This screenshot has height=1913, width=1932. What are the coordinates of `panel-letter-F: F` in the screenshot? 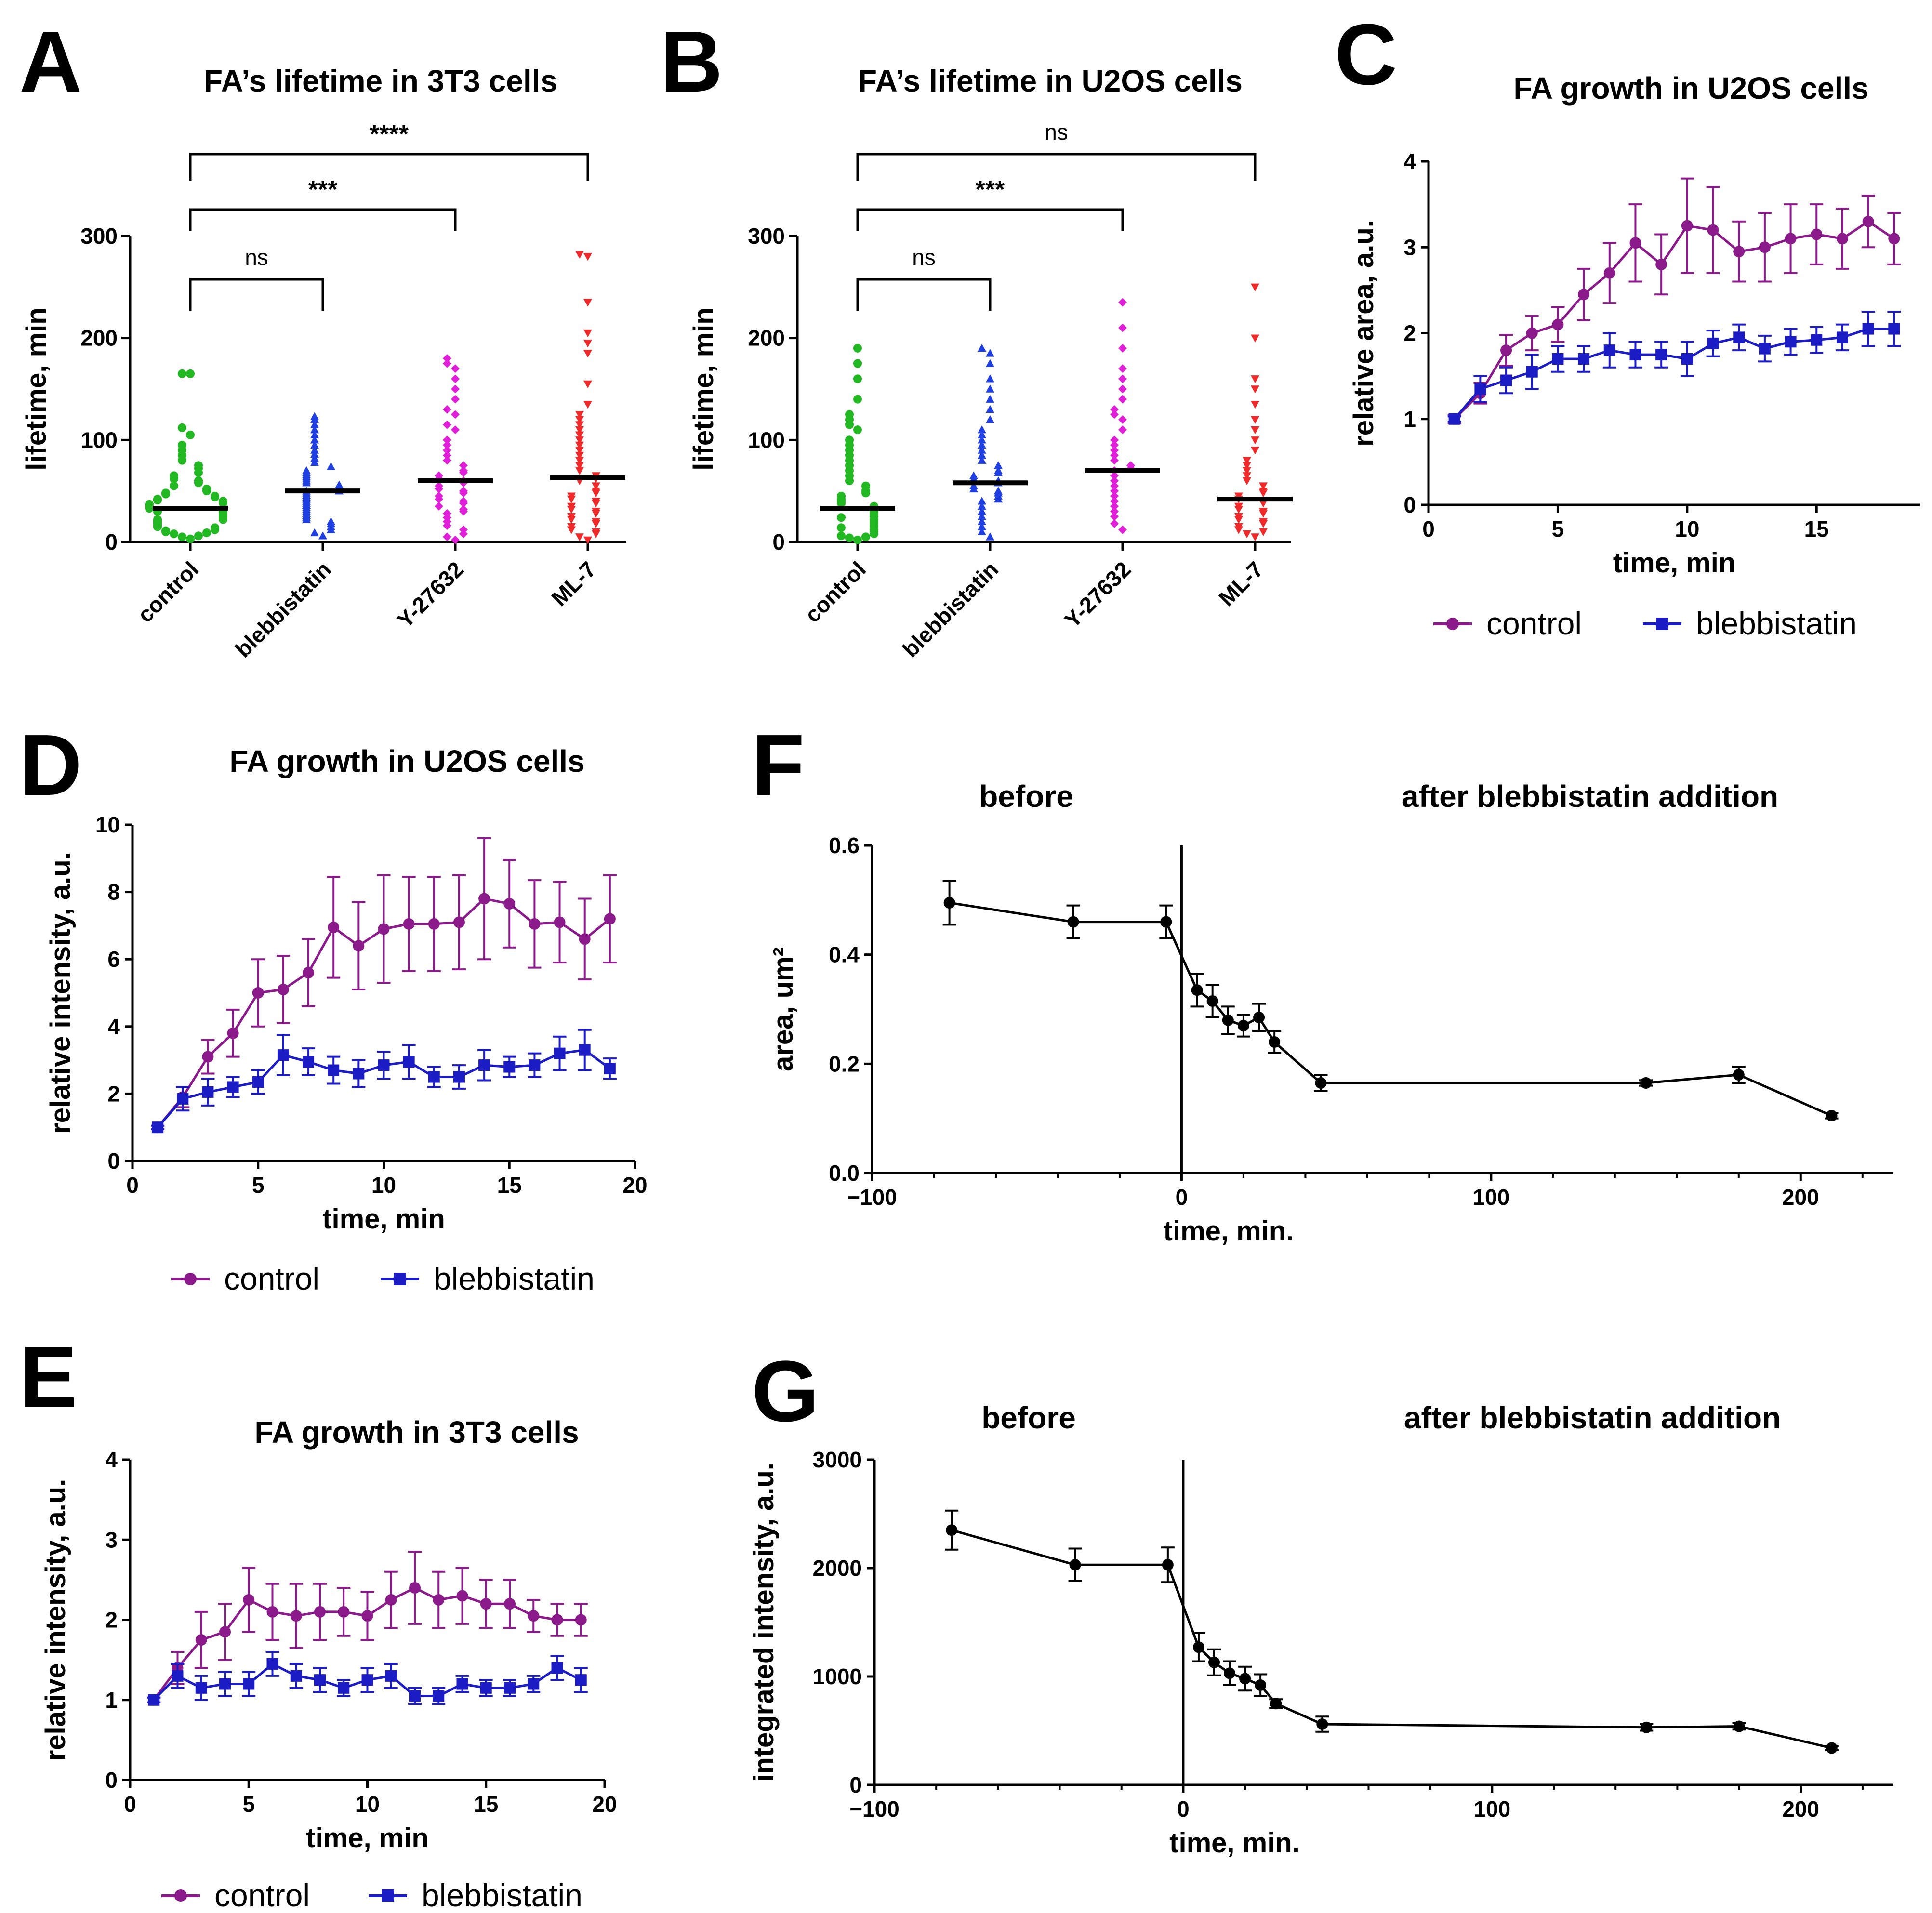 It's located at (778, 765).